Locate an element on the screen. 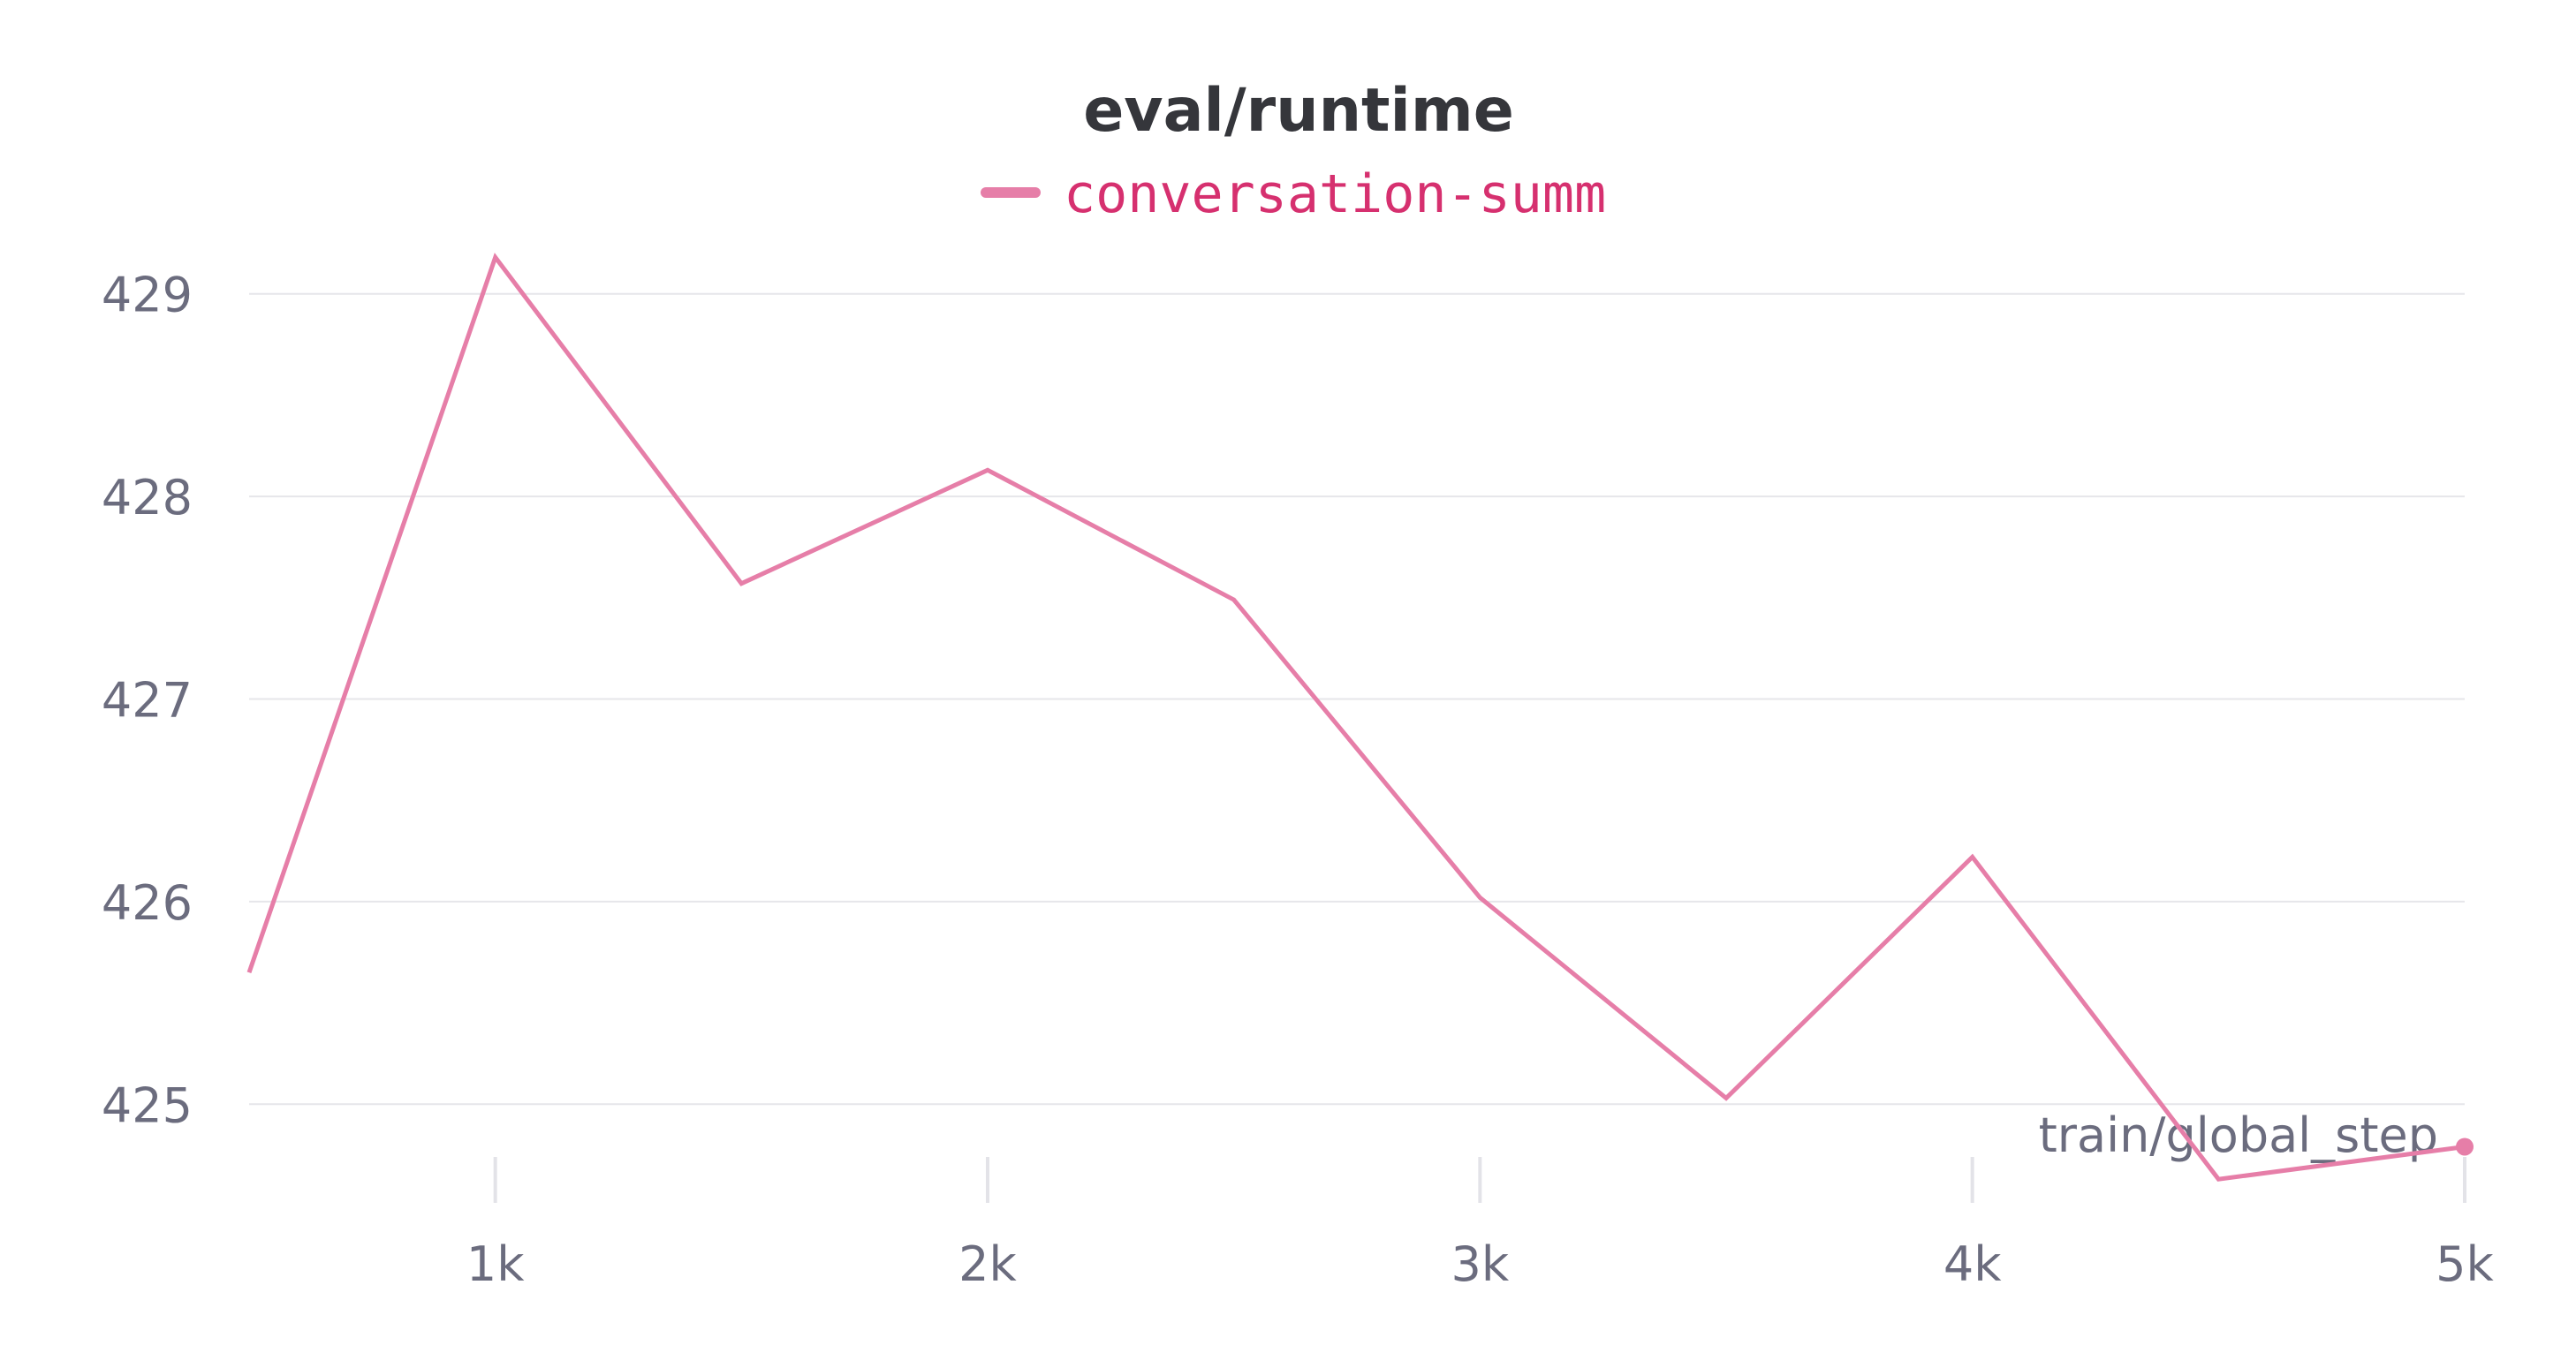  x-tick-label: 3k is located at coordinates (1480, 1264).